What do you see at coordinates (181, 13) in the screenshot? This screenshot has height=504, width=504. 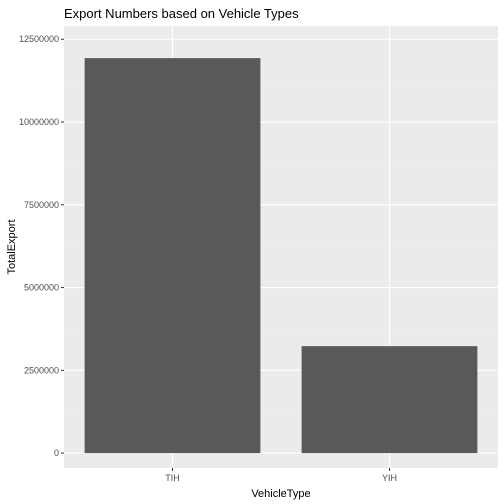 I see `chart-title: Export Numbers based on Vehicle Types` at bounding box center [181, 13].